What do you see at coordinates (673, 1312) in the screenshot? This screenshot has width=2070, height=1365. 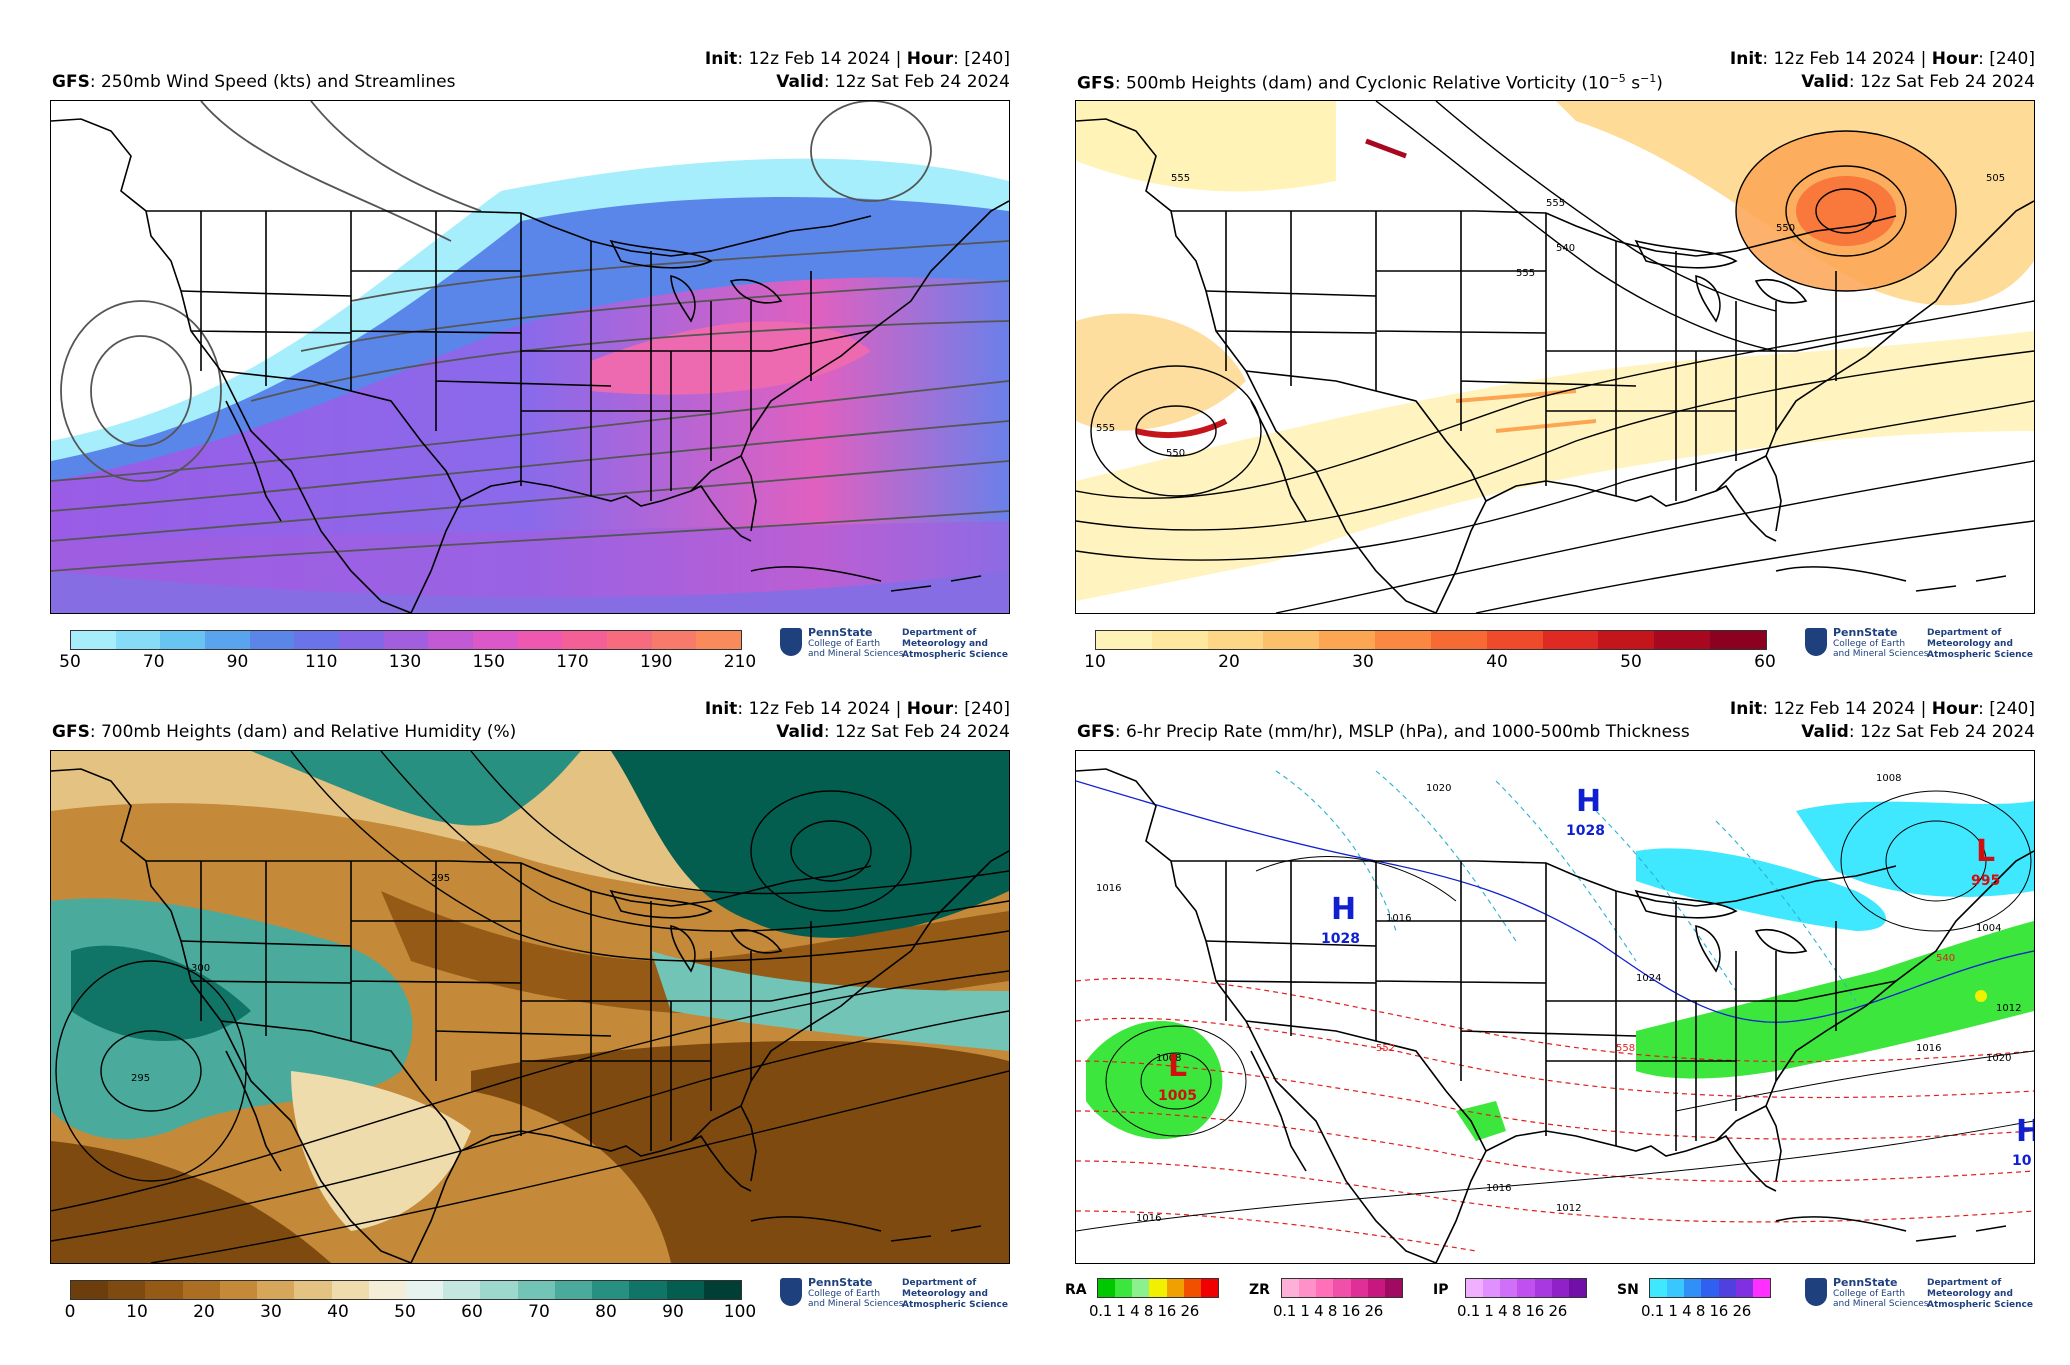 I see `colorbar-tick-label: 90` at bounding box center [673, 1312].